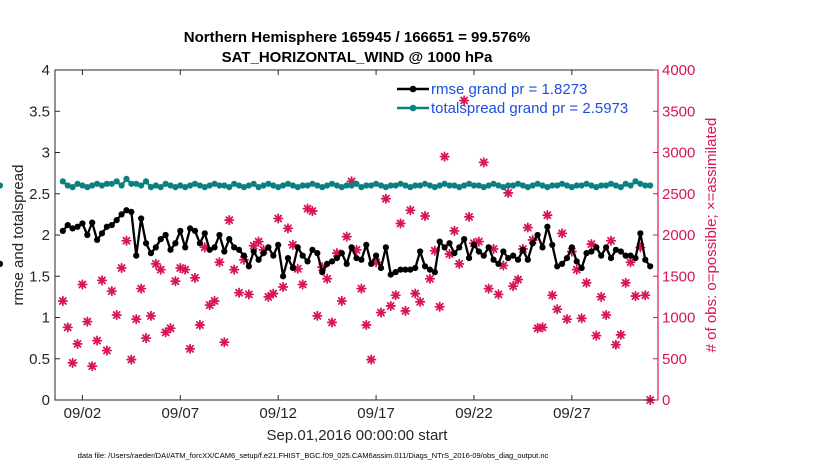 The image size is (830, 475). What do you see at coordinates (678, 194) in the screenshot?
I see `y-right-tick-label: 2500` at bounding box center [678, 194].